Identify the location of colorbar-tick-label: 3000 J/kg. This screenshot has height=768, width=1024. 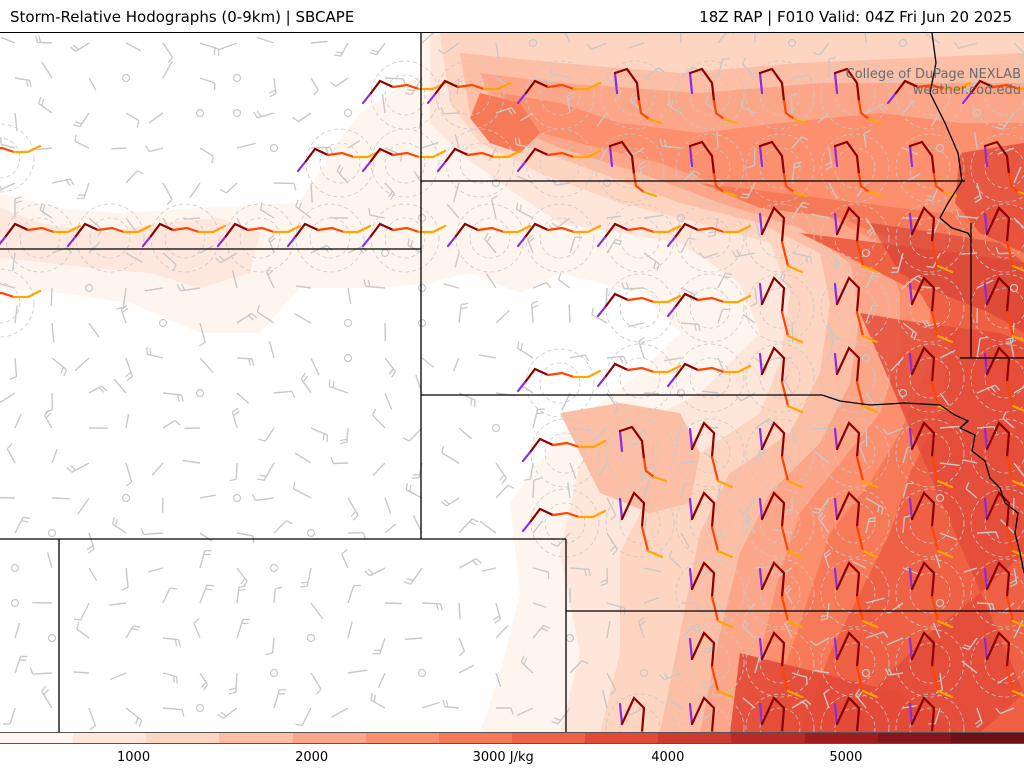
(503, 757).